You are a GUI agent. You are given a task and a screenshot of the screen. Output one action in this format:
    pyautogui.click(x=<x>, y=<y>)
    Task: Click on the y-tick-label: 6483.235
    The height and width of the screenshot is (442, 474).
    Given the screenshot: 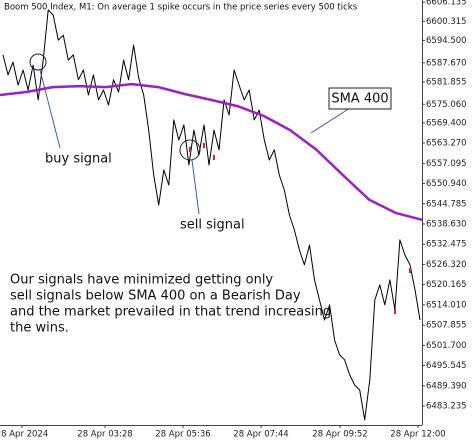 What is the action you would take?
    pyautogui.click(x=446, y=406)
    